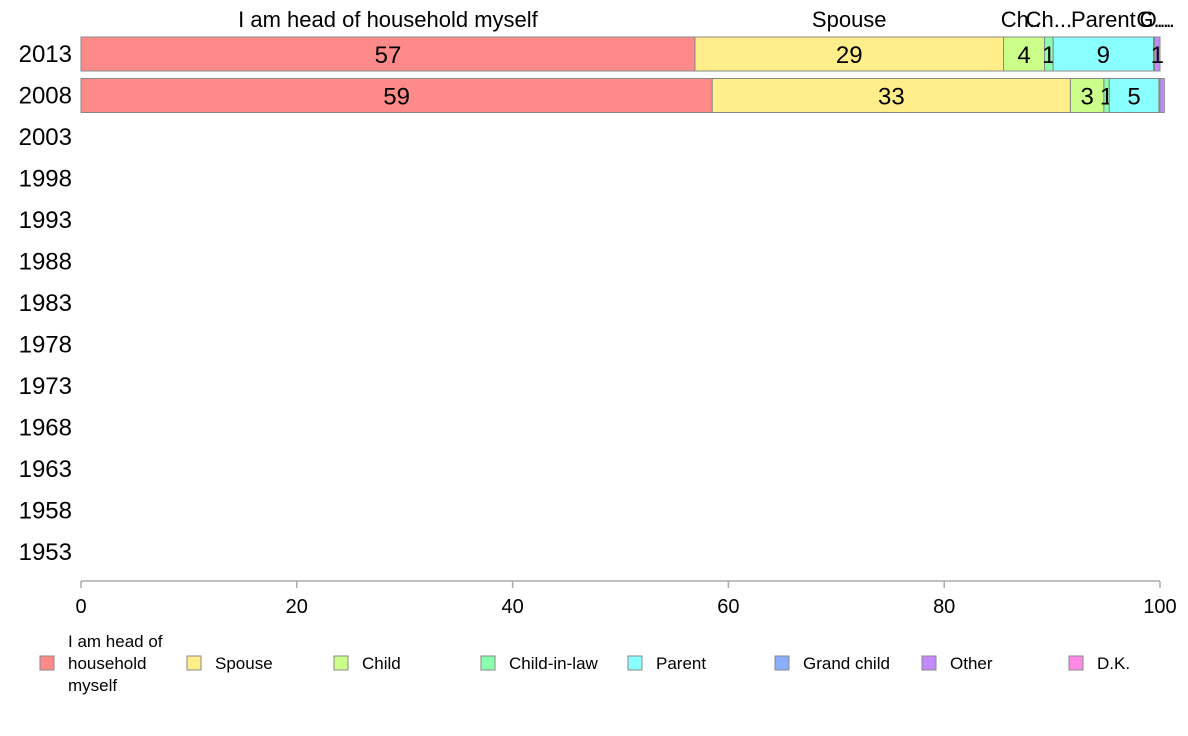 The height and width of the screenshot is (736, 1188). What do you see at coordinates (1159, 607) in the screenshot?
I see `x-tick-label-5: 100` at bounding box center [1159, 607].